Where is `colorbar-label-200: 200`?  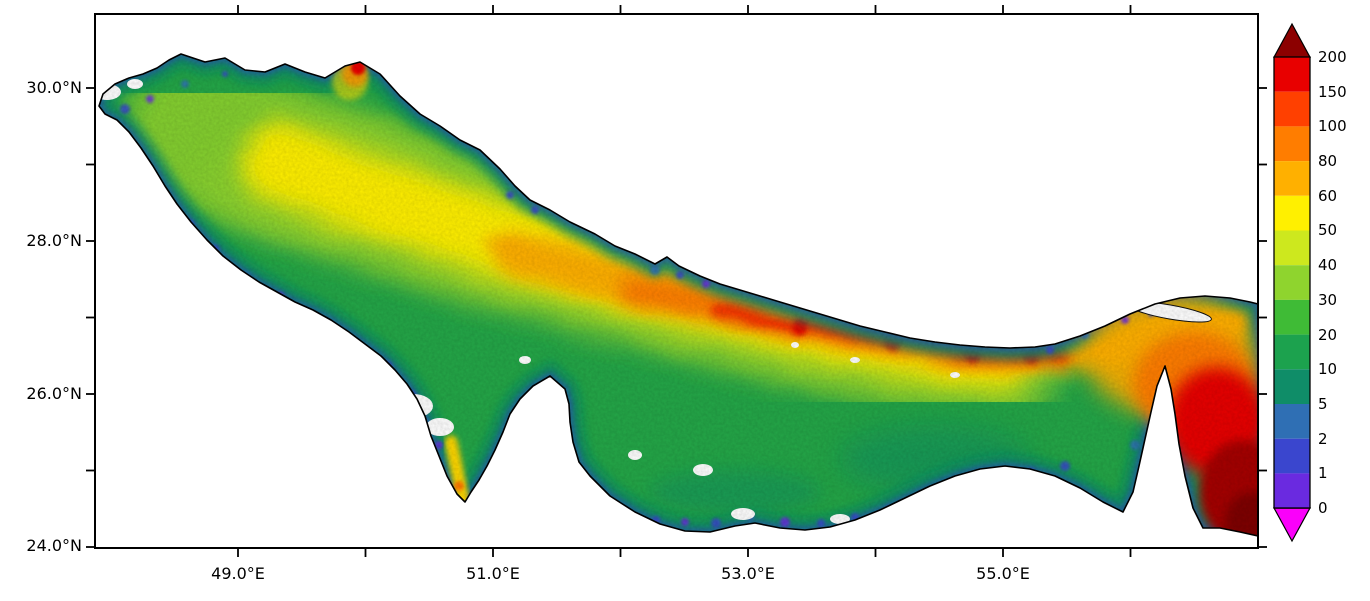 colorbar-label-200: 200 is located at coordinates (1332, 57).